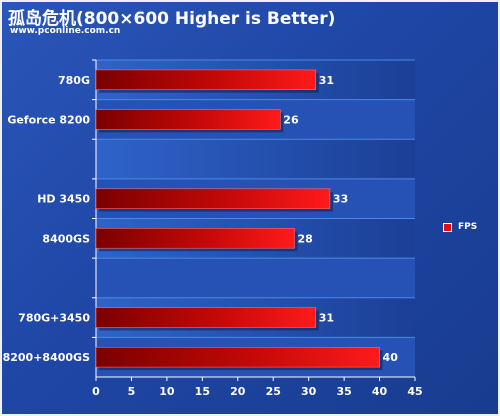 Image resolution: width=500 pixels, height=416 pixels. I want to click on bar-value-label: 40, so click(391, 357).